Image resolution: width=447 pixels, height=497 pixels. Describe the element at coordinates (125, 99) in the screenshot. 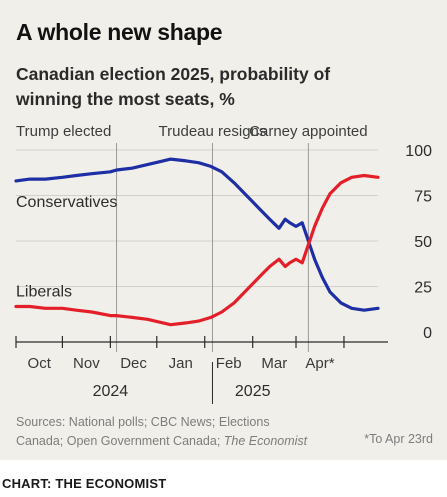

I see `subtitle-line-2: winning the most seats, %` at that location.